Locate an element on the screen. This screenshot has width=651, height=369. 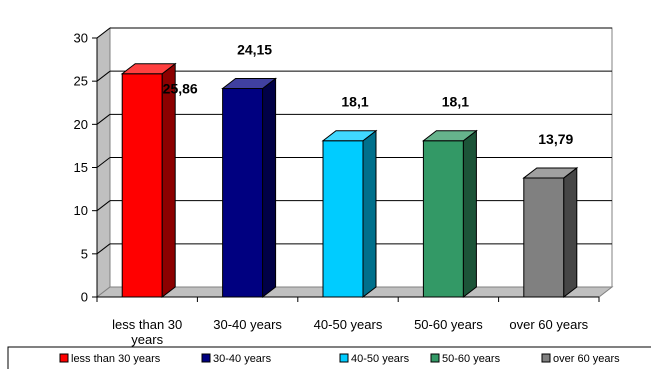
y-tick-label: 10 is located at coordinates (81, 210).